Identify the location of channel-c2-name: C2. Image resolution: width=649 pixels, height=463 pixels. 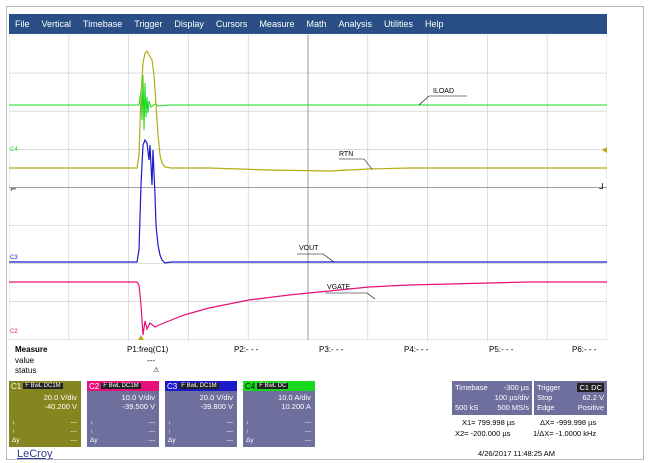
(94, 386).